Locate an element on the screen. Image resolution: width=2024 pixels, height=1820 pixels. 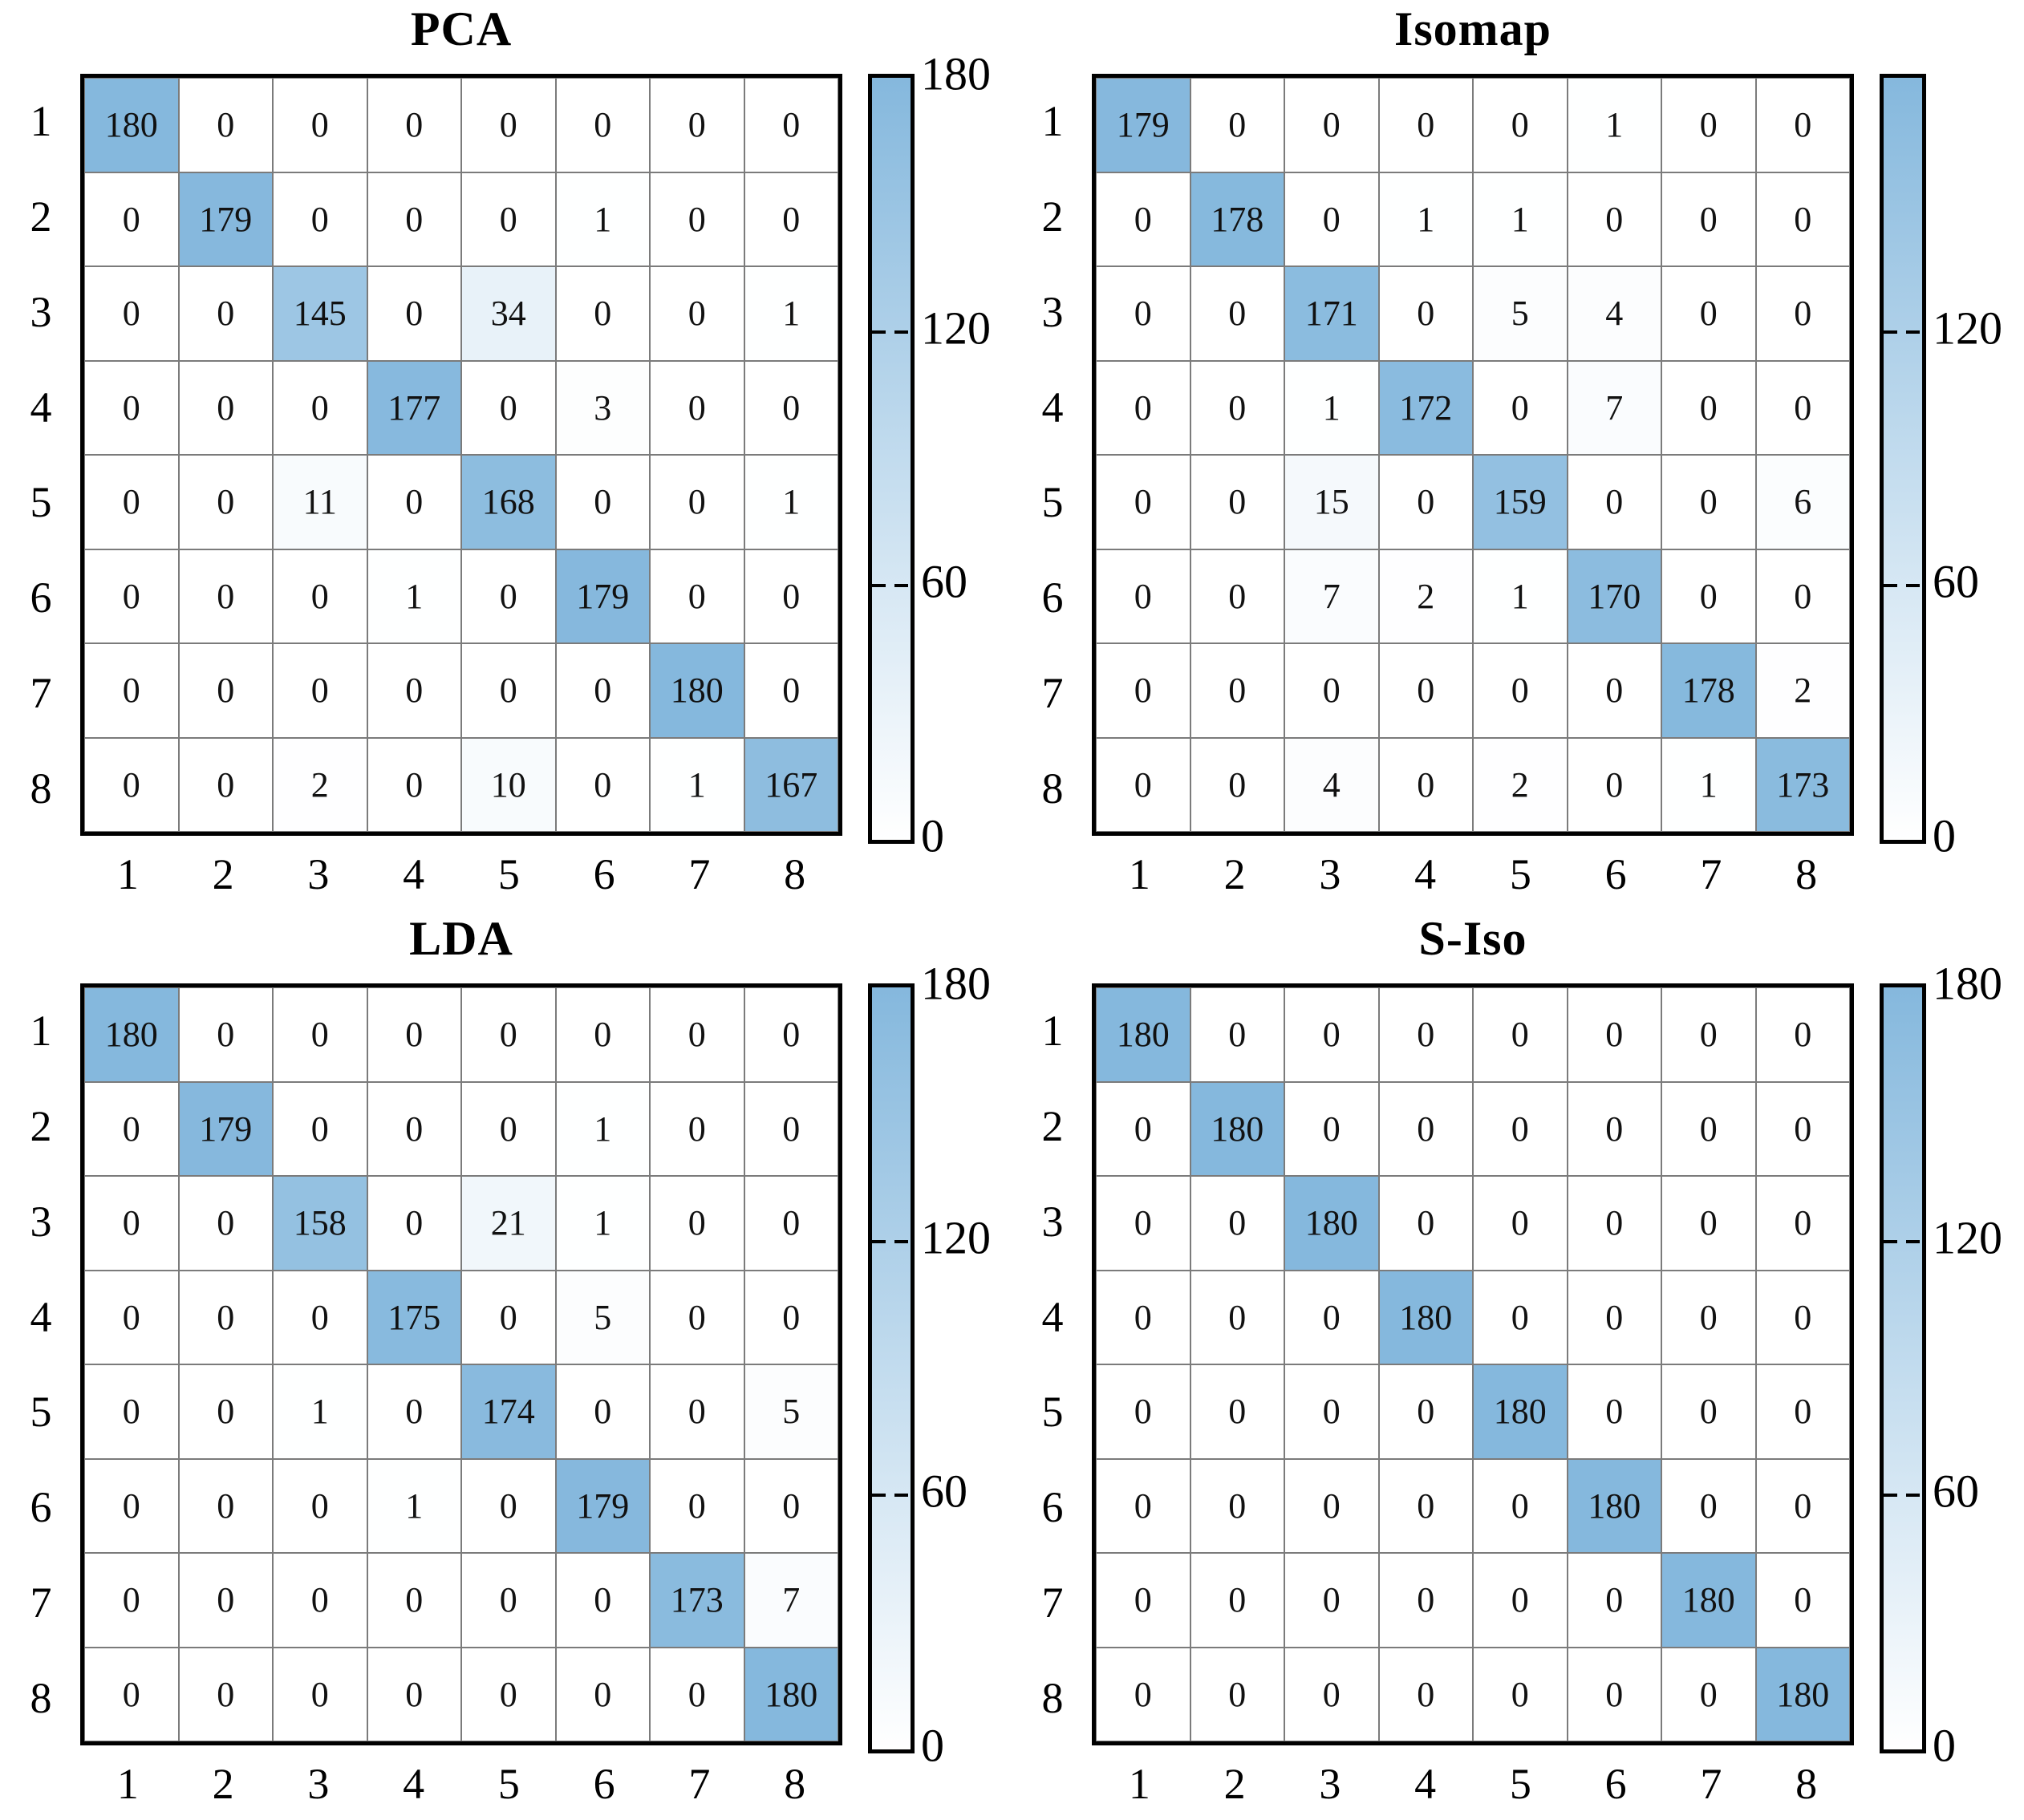
matrix-cell: 179 is located at coordinates (603, 1505).